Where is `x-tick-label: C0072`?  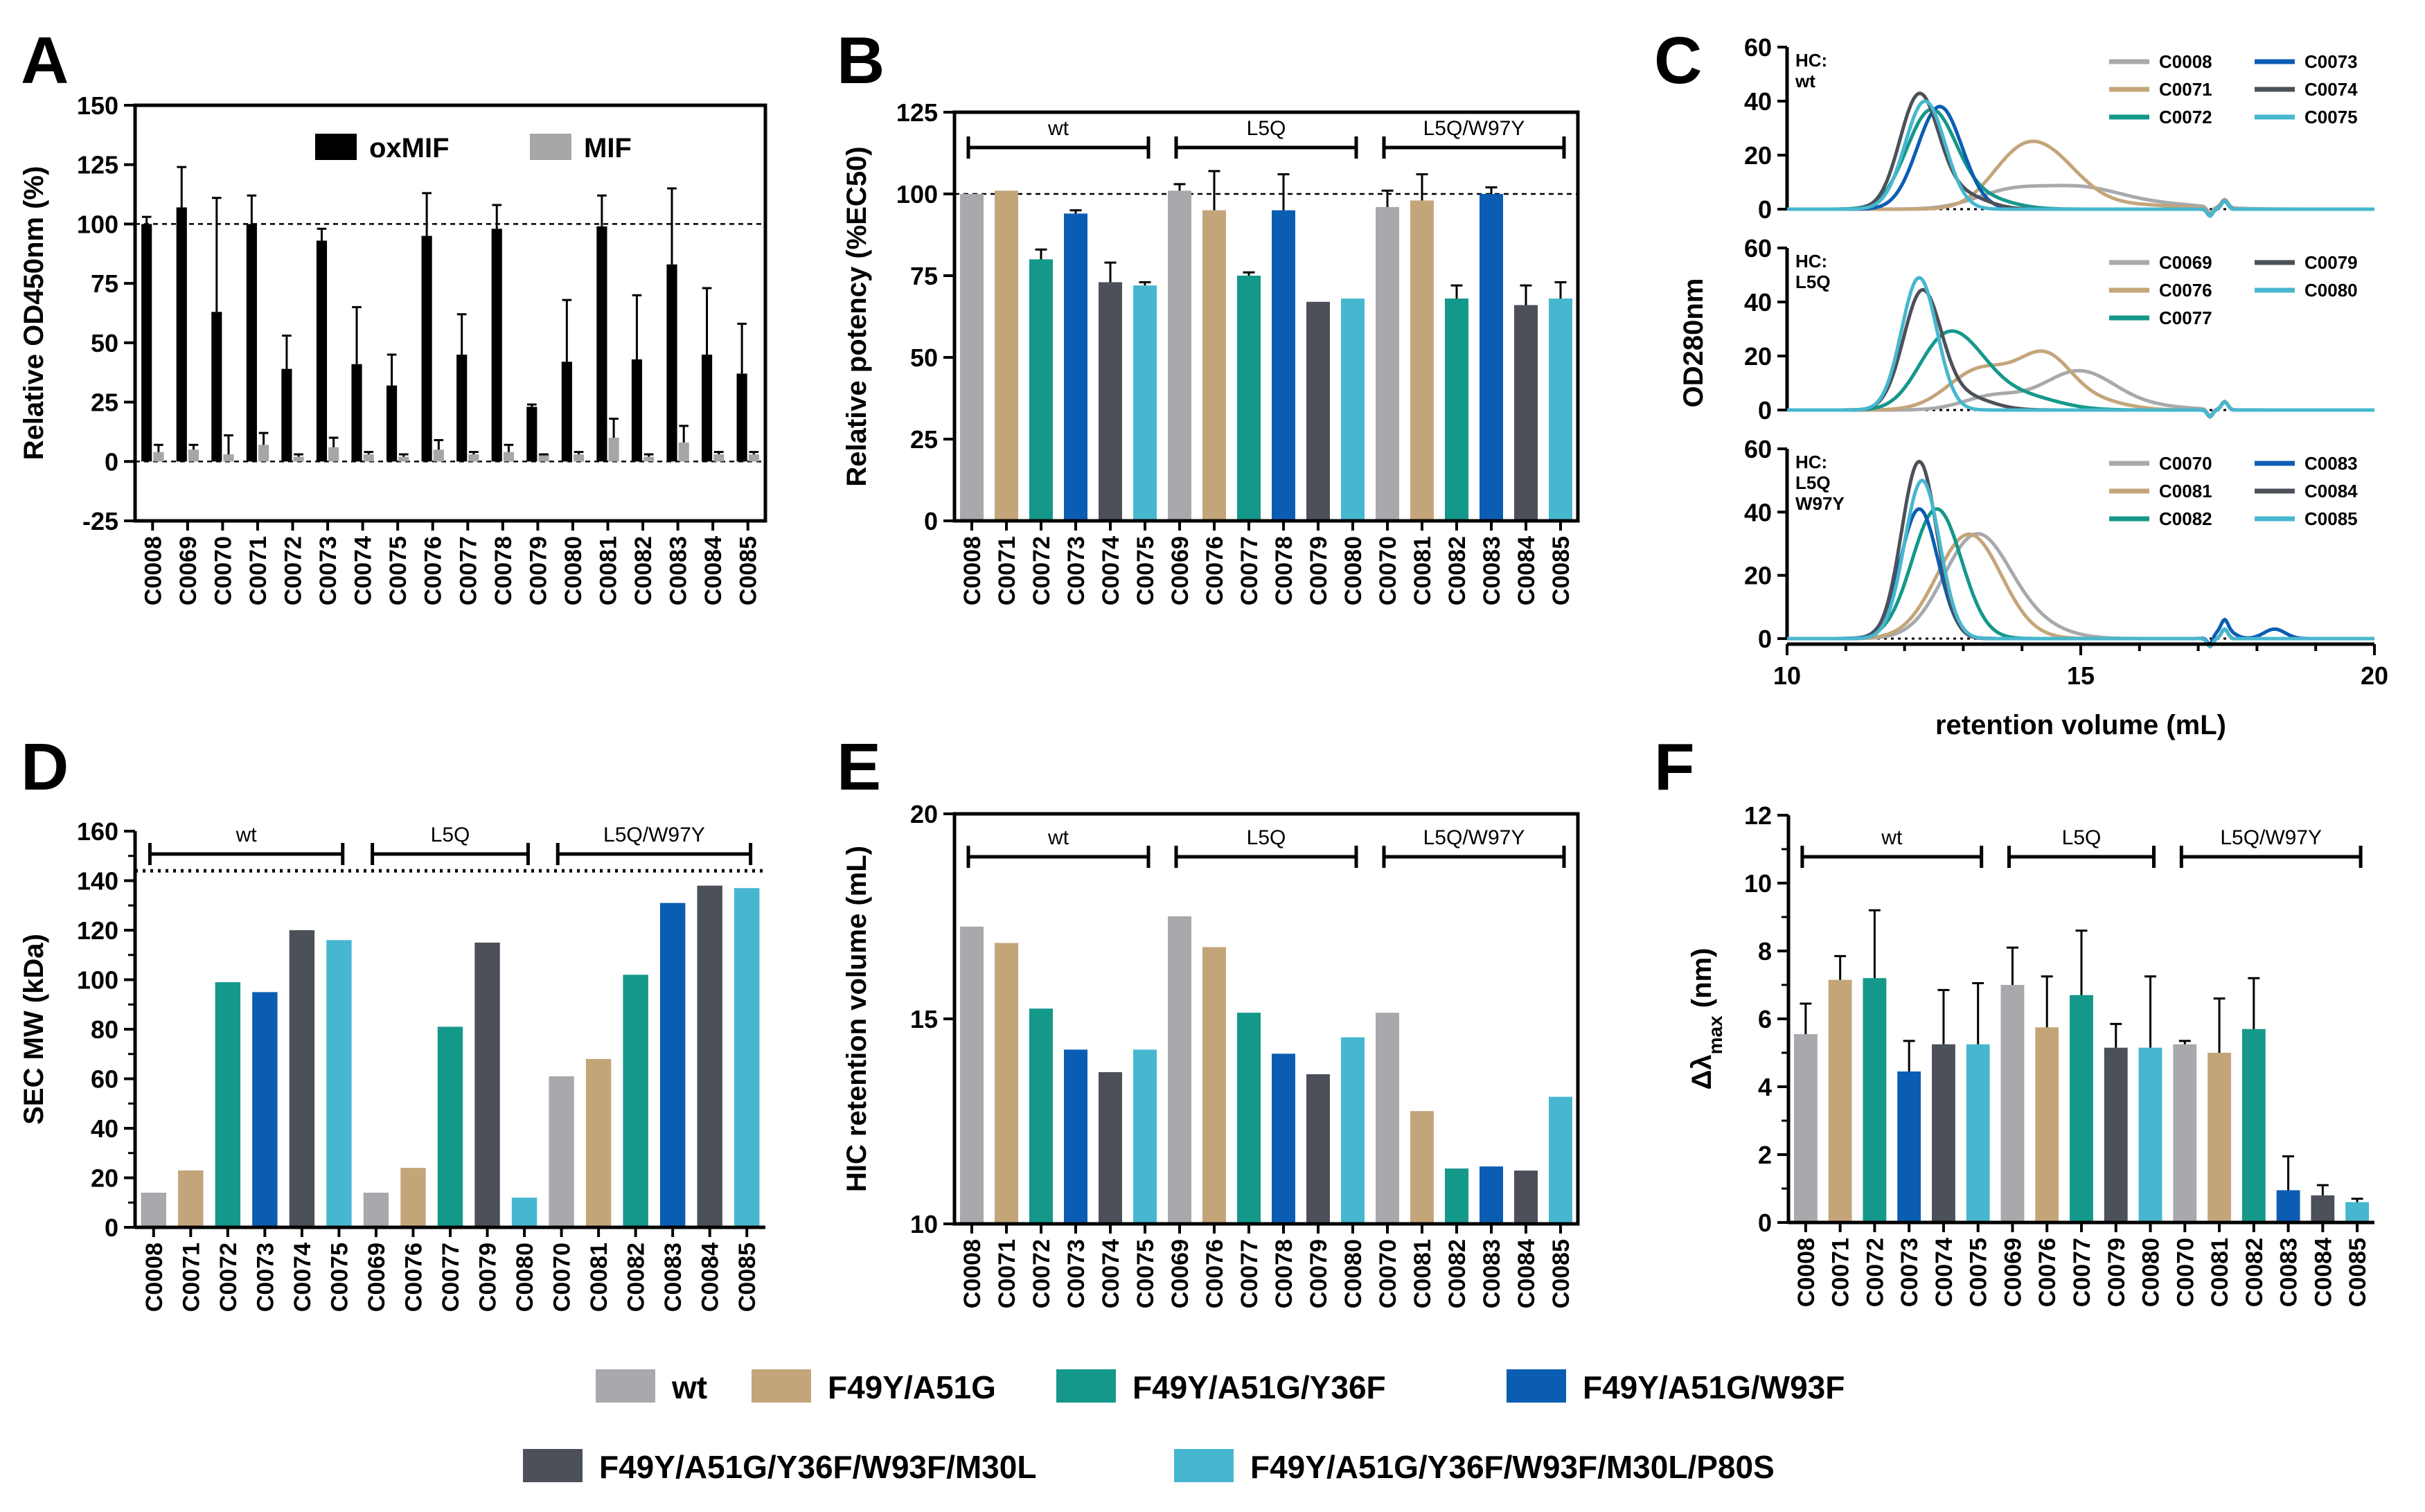 x-tick-label: C0072 is located at coordinates (294, 570).